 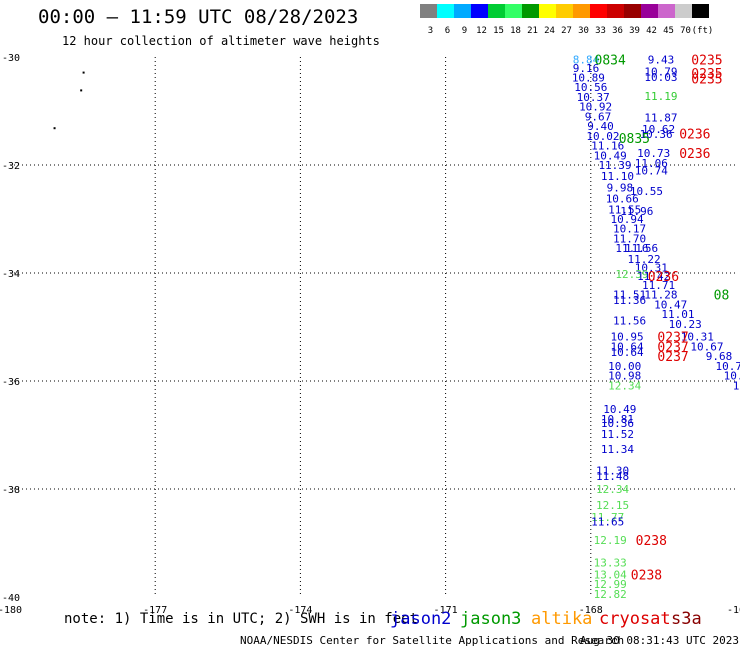 What do you see at coordinates (697, 337) in the screenshot?
I see `wave-height-label: 10.31` at bounding box center [697, 337].